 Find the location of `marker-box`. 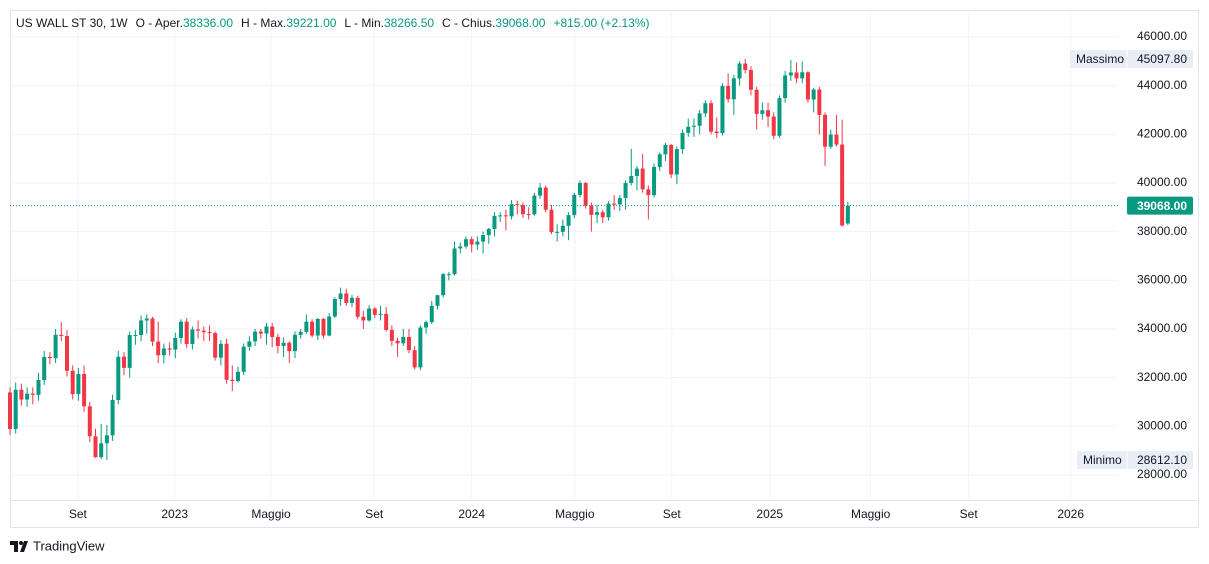

marker-box is located at coordinates (1131, 58).